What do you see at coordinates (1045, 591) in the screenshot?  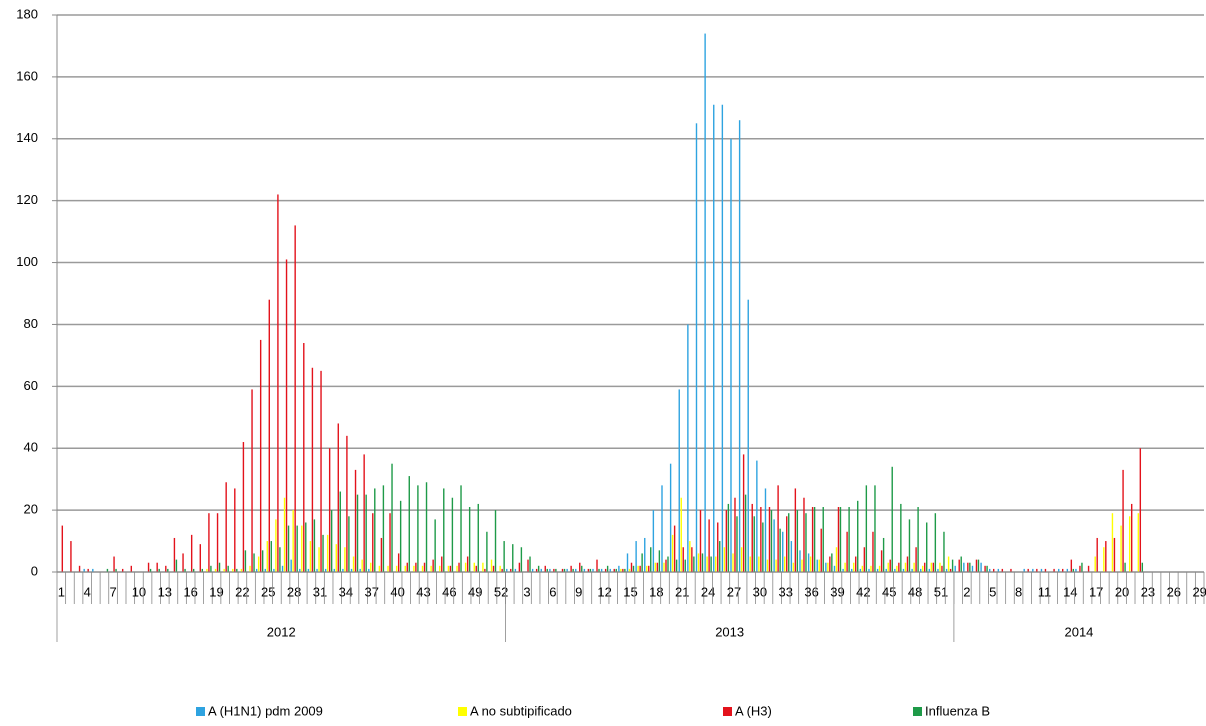 I see `x-tick-label: 11` at bounding box center [1045, 591].